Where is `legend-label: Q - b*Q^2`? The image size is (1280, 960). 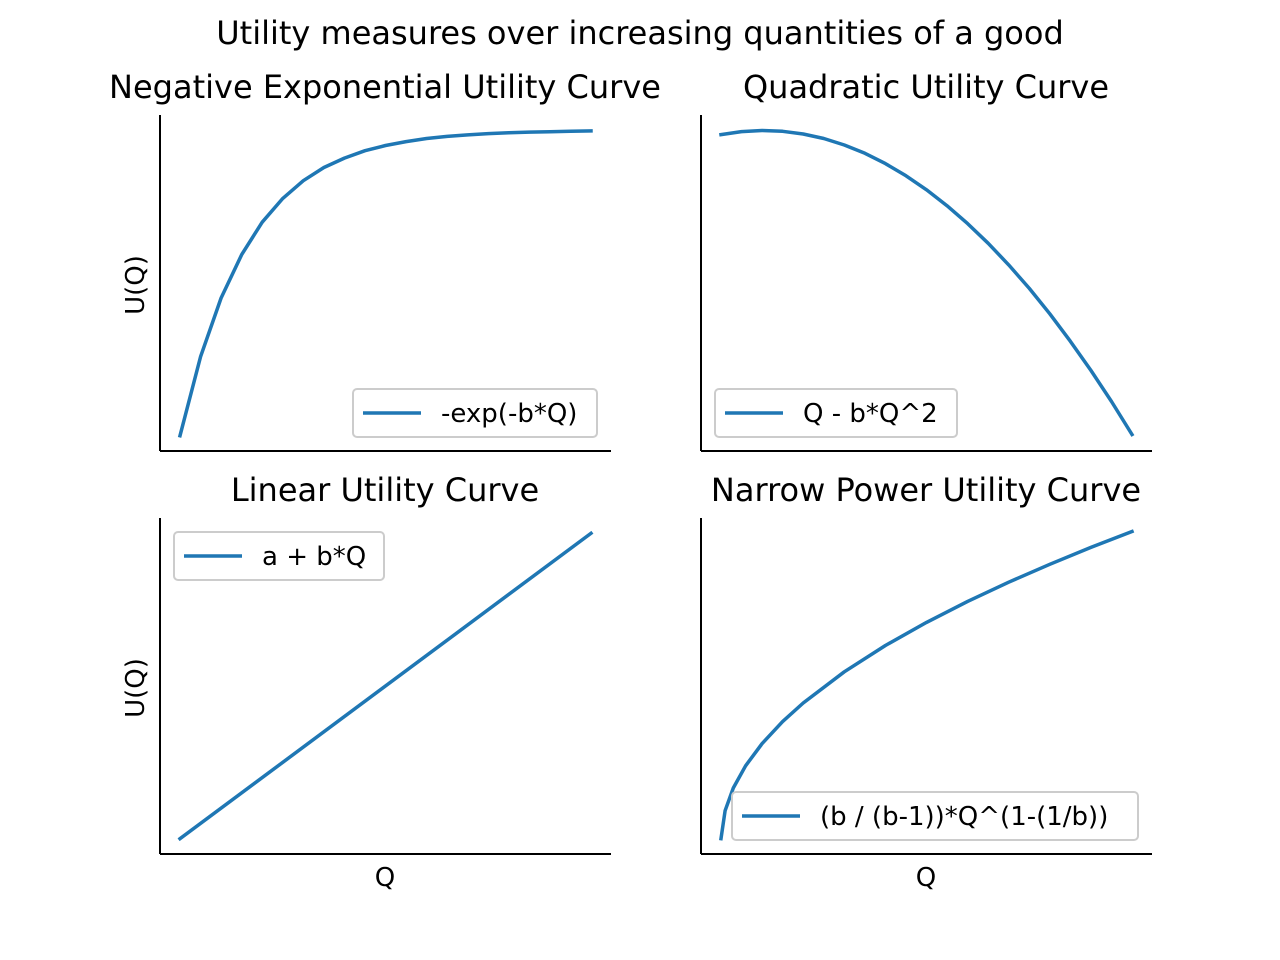 legend-label: Q - b*Q^2 is located at coordinates (870, 414).